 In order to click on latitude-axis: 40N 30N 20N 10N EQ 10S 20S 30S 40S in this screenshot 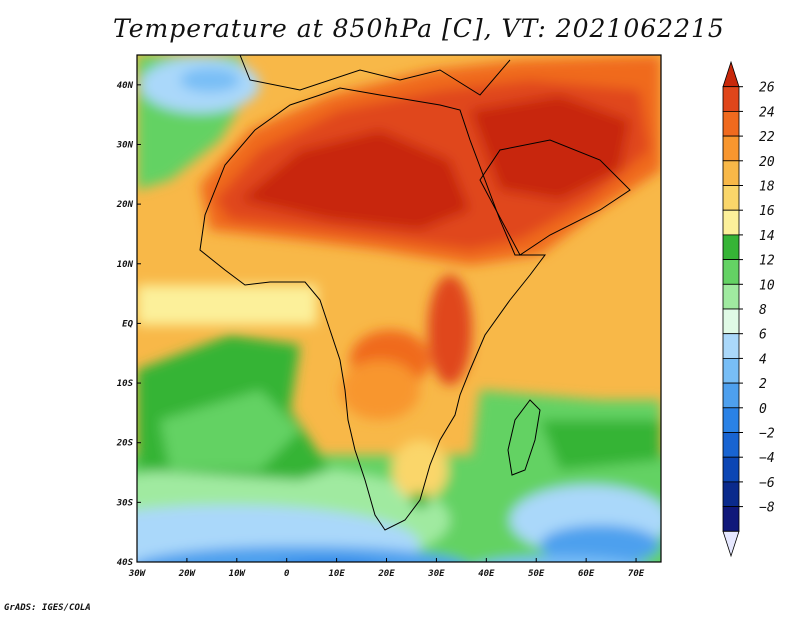, I will do `click(128, 324)`.